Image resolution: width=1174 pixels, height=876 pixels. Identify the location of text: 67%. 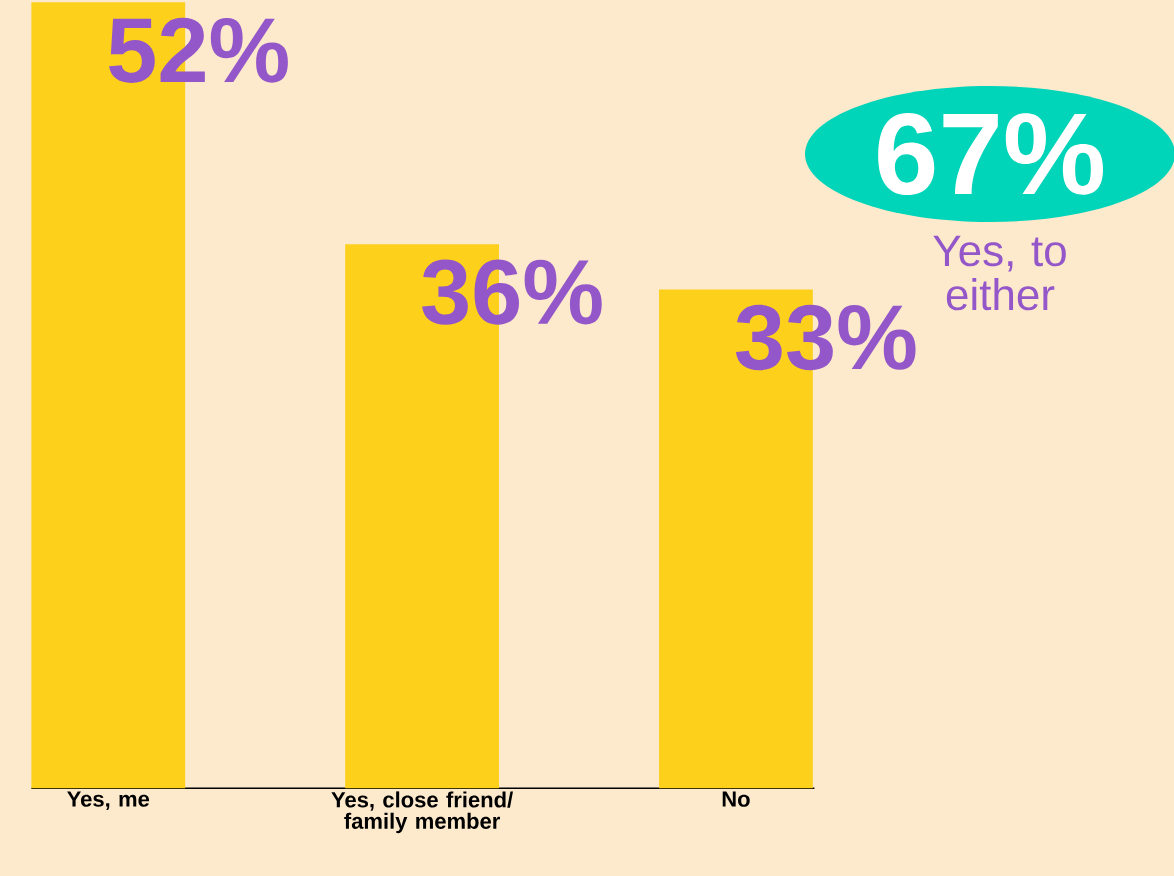
(990, 154).